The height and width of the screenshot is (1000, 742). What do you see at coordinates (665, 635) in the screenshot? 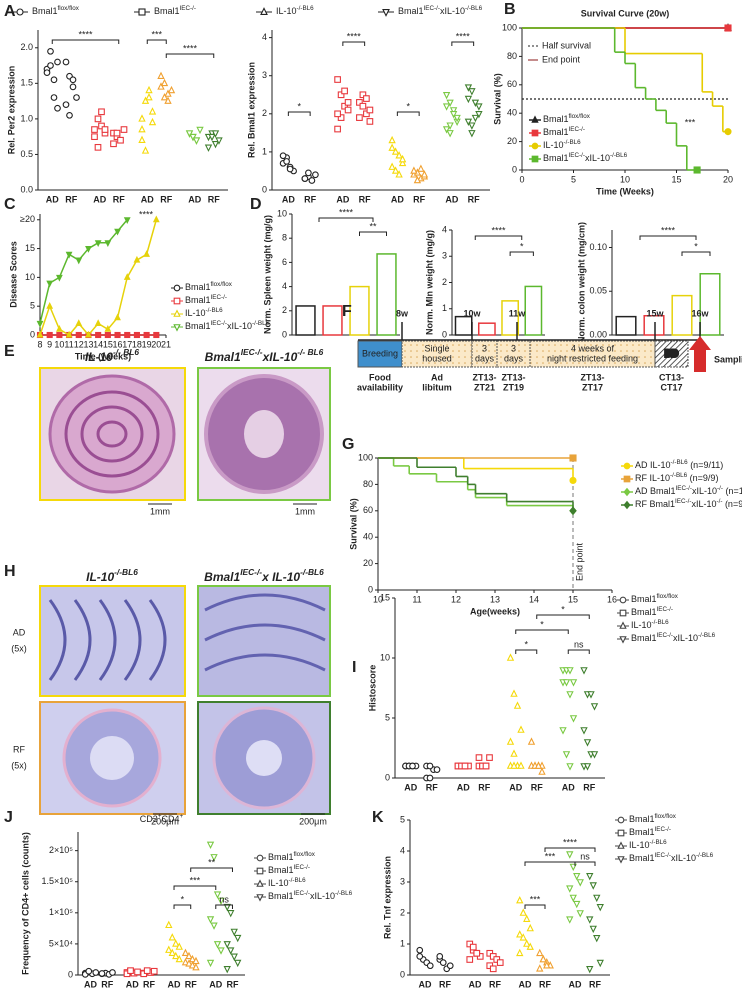
I see `text-part: IEC-/-` at bounding box center [665, 635].